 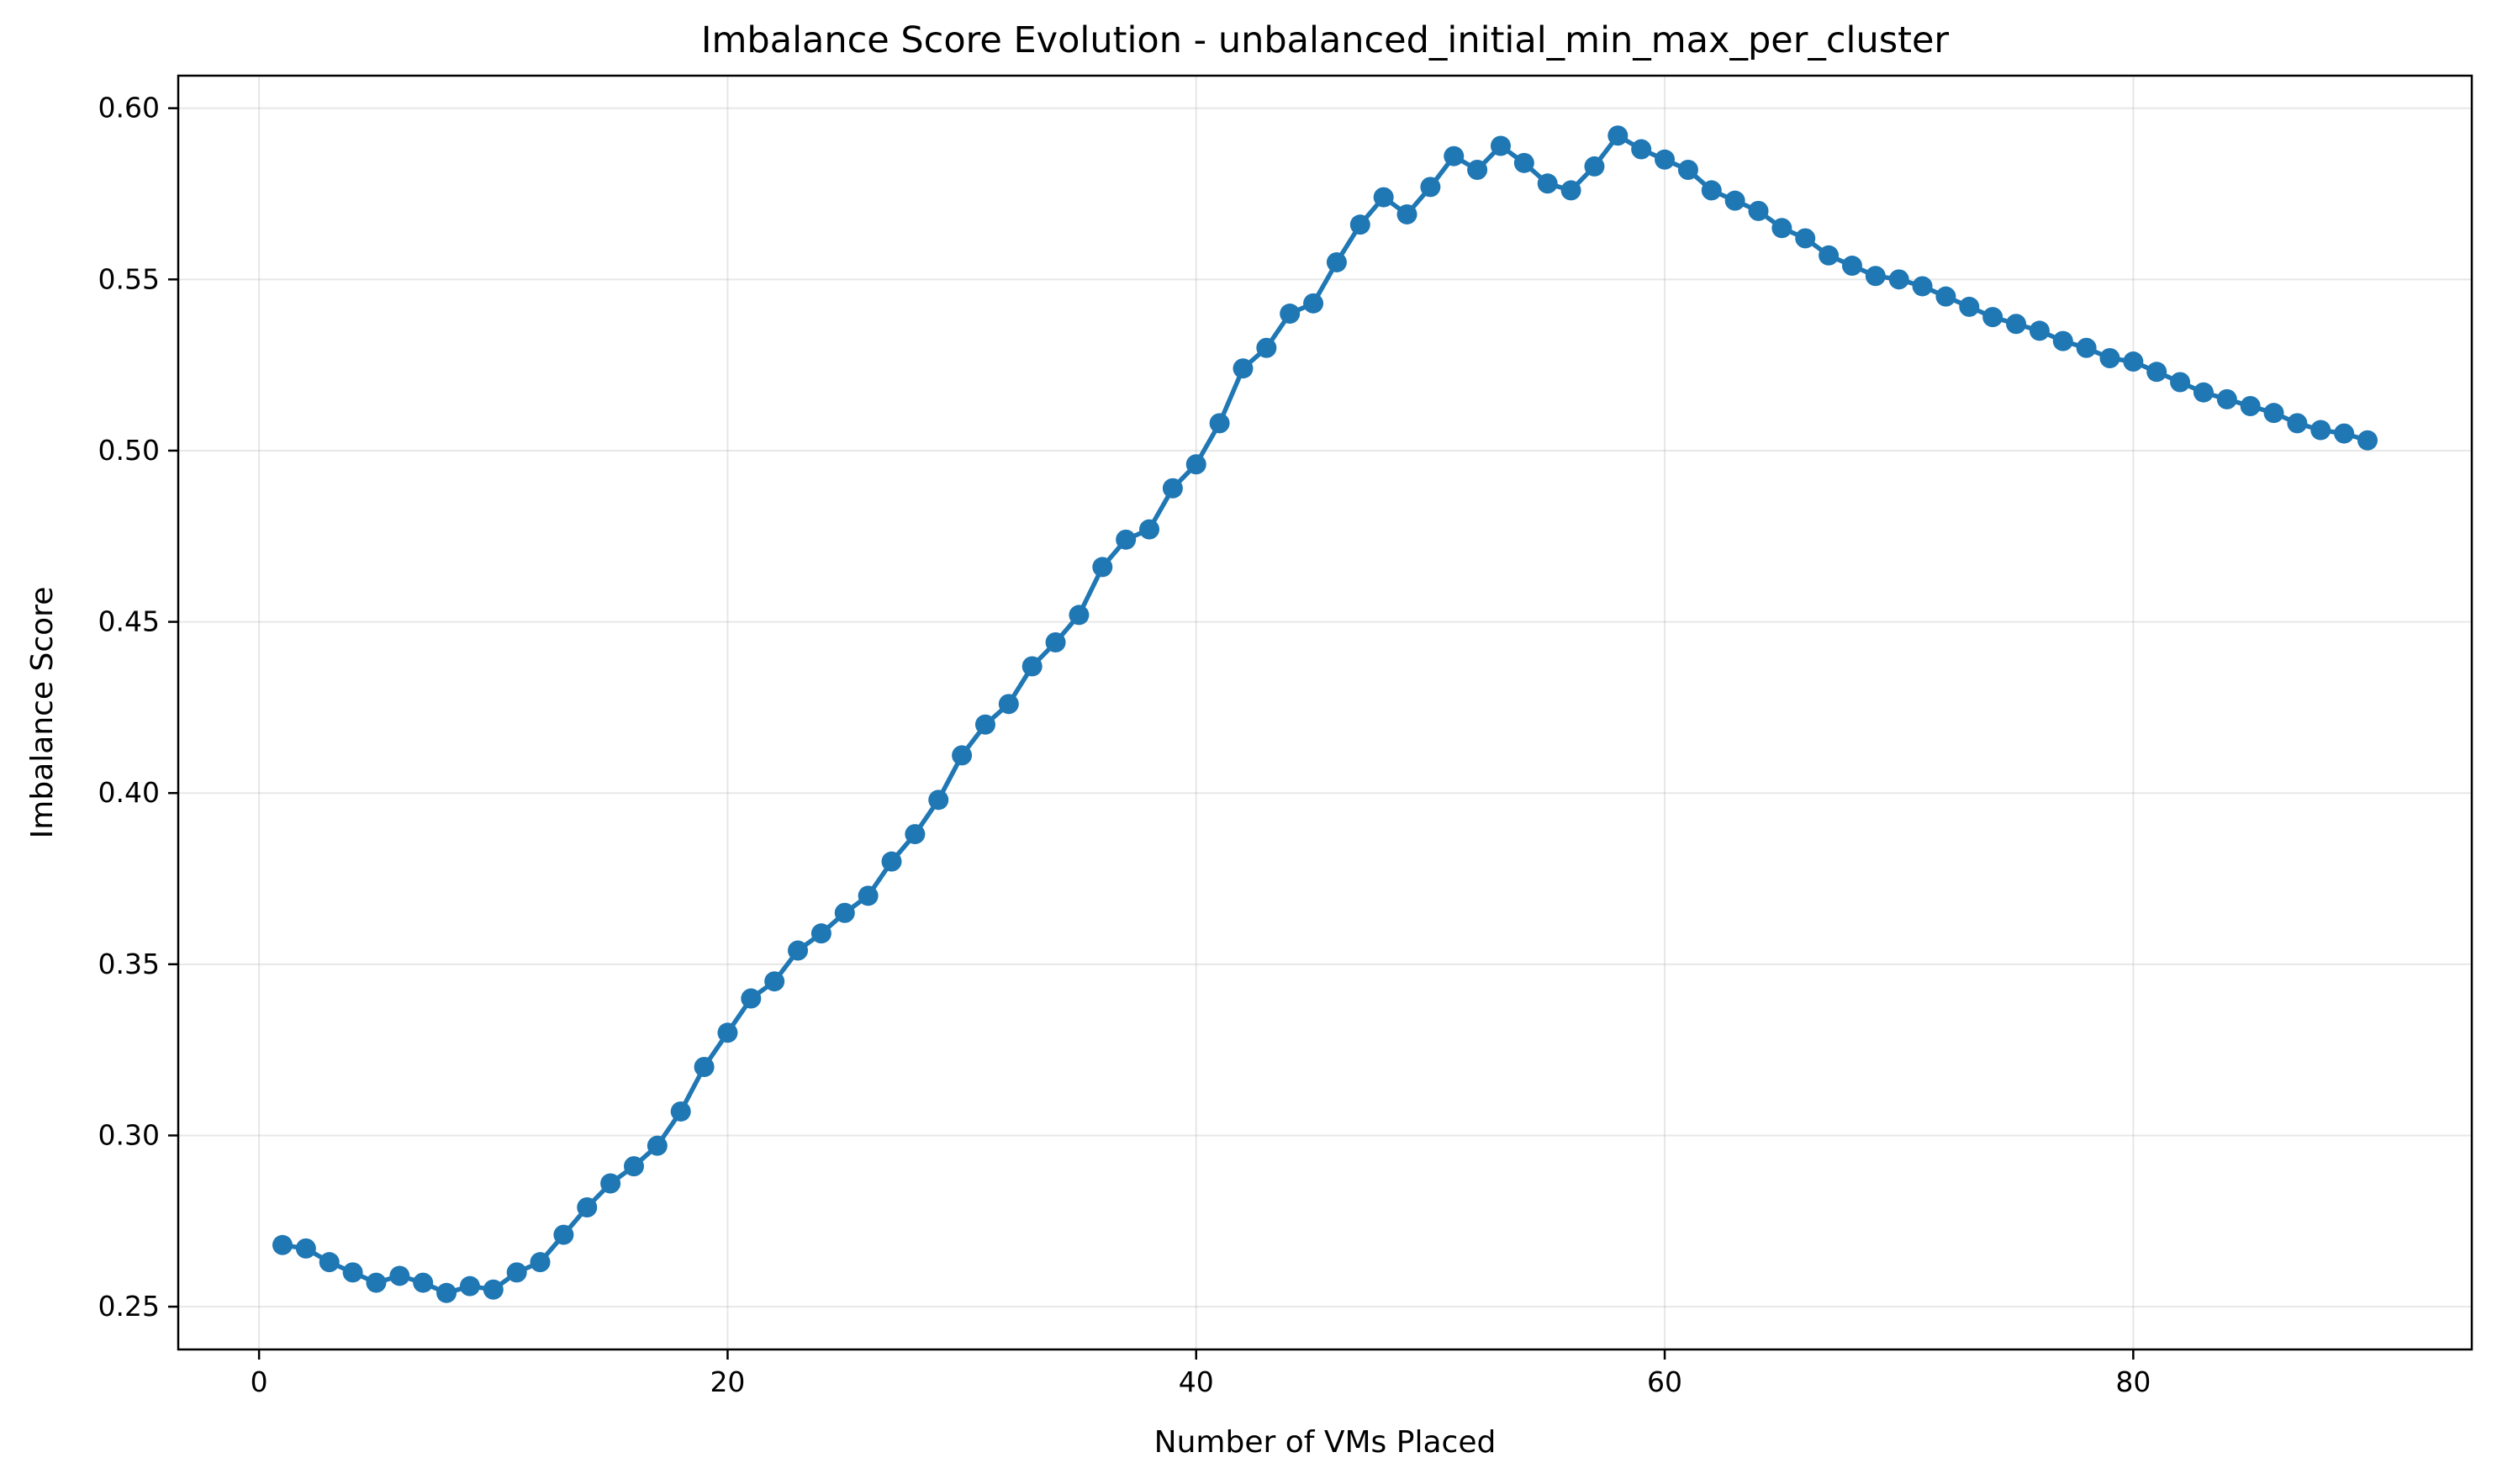 What do you see at coordinates (259, 1381) in the screenshot?
I see `x-tick-label: 0` at bounding box center [259, 1381].